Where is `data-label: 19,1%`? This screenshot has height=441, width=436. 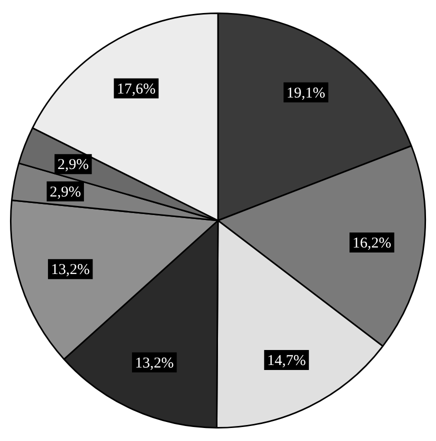 data-label: 19,1% is located at coordinates (306, 93).